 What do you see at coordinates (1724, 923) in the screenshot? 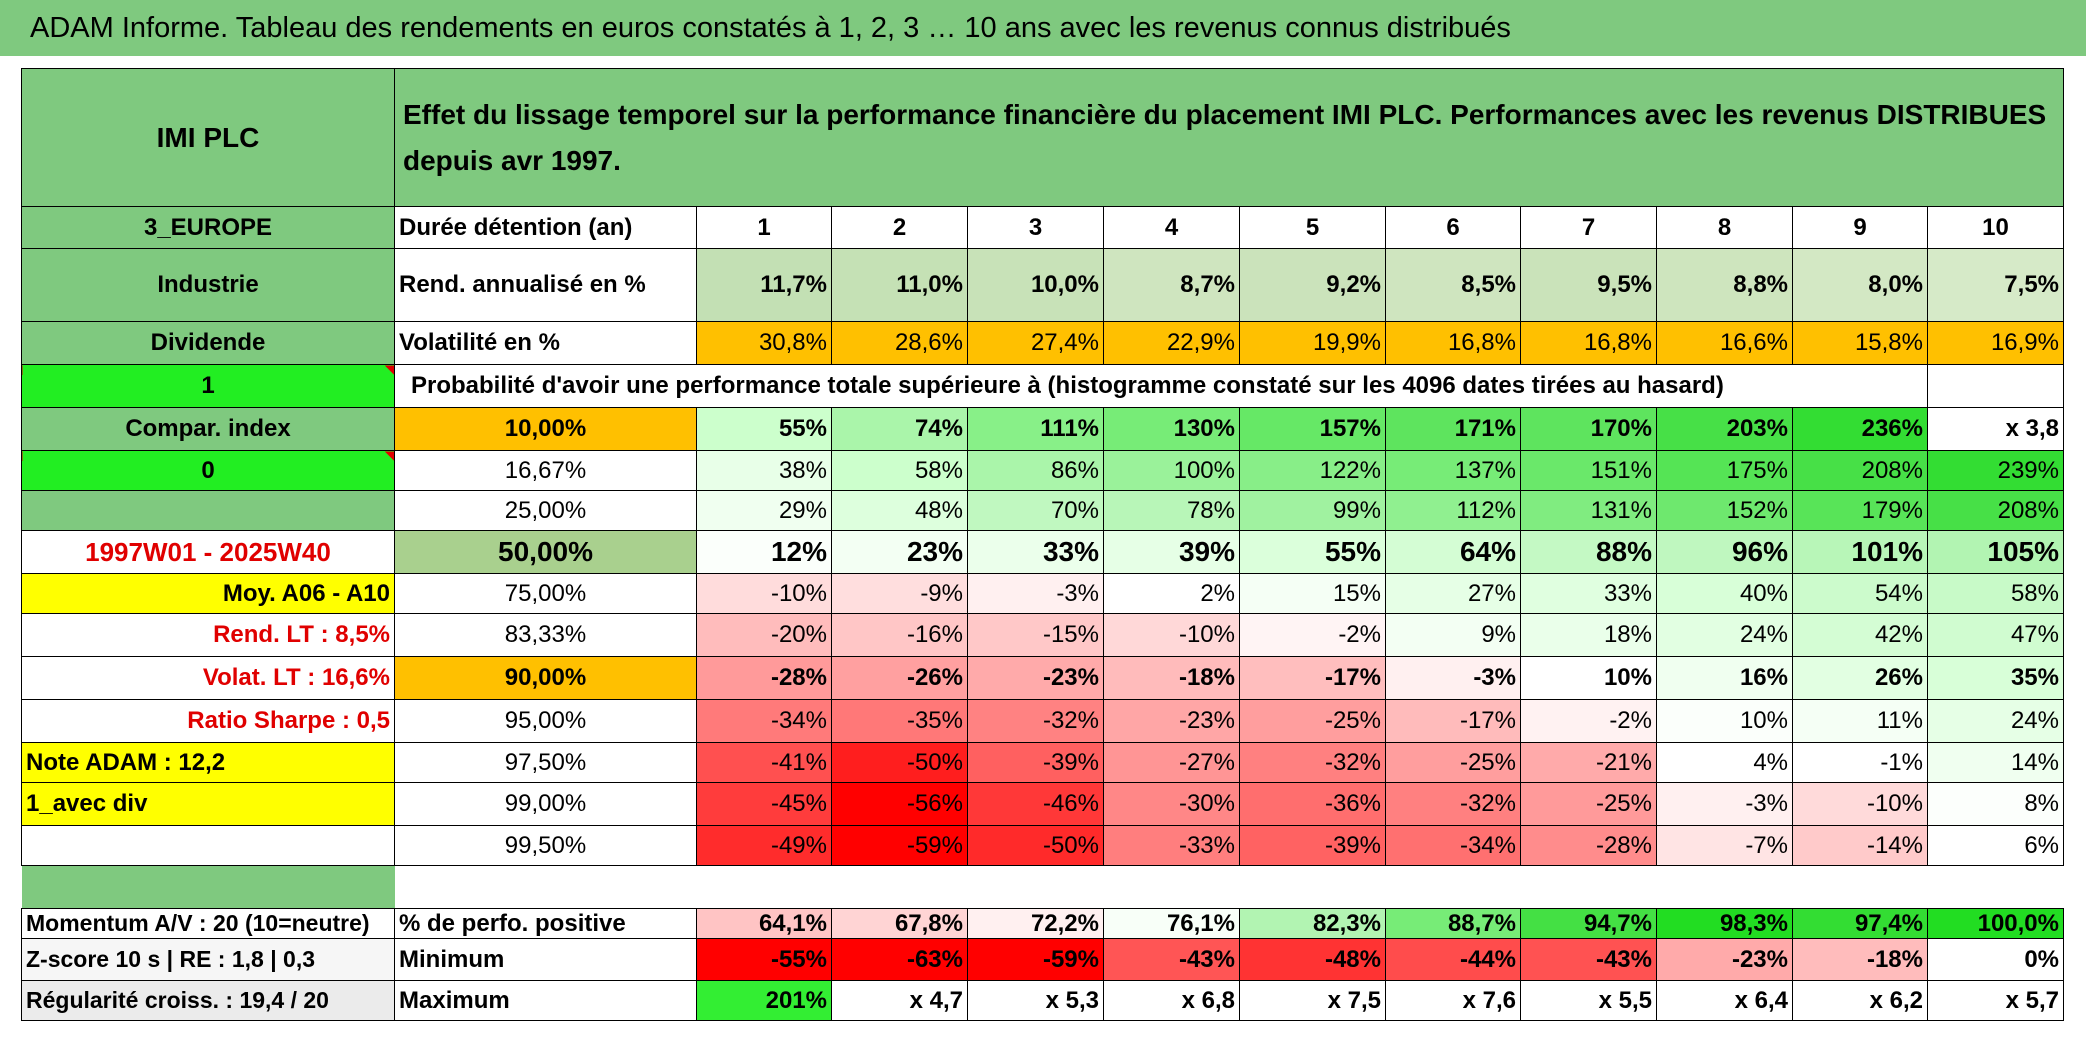
I see `stat-value: 98,3%` at bounding box center [1724, 923].